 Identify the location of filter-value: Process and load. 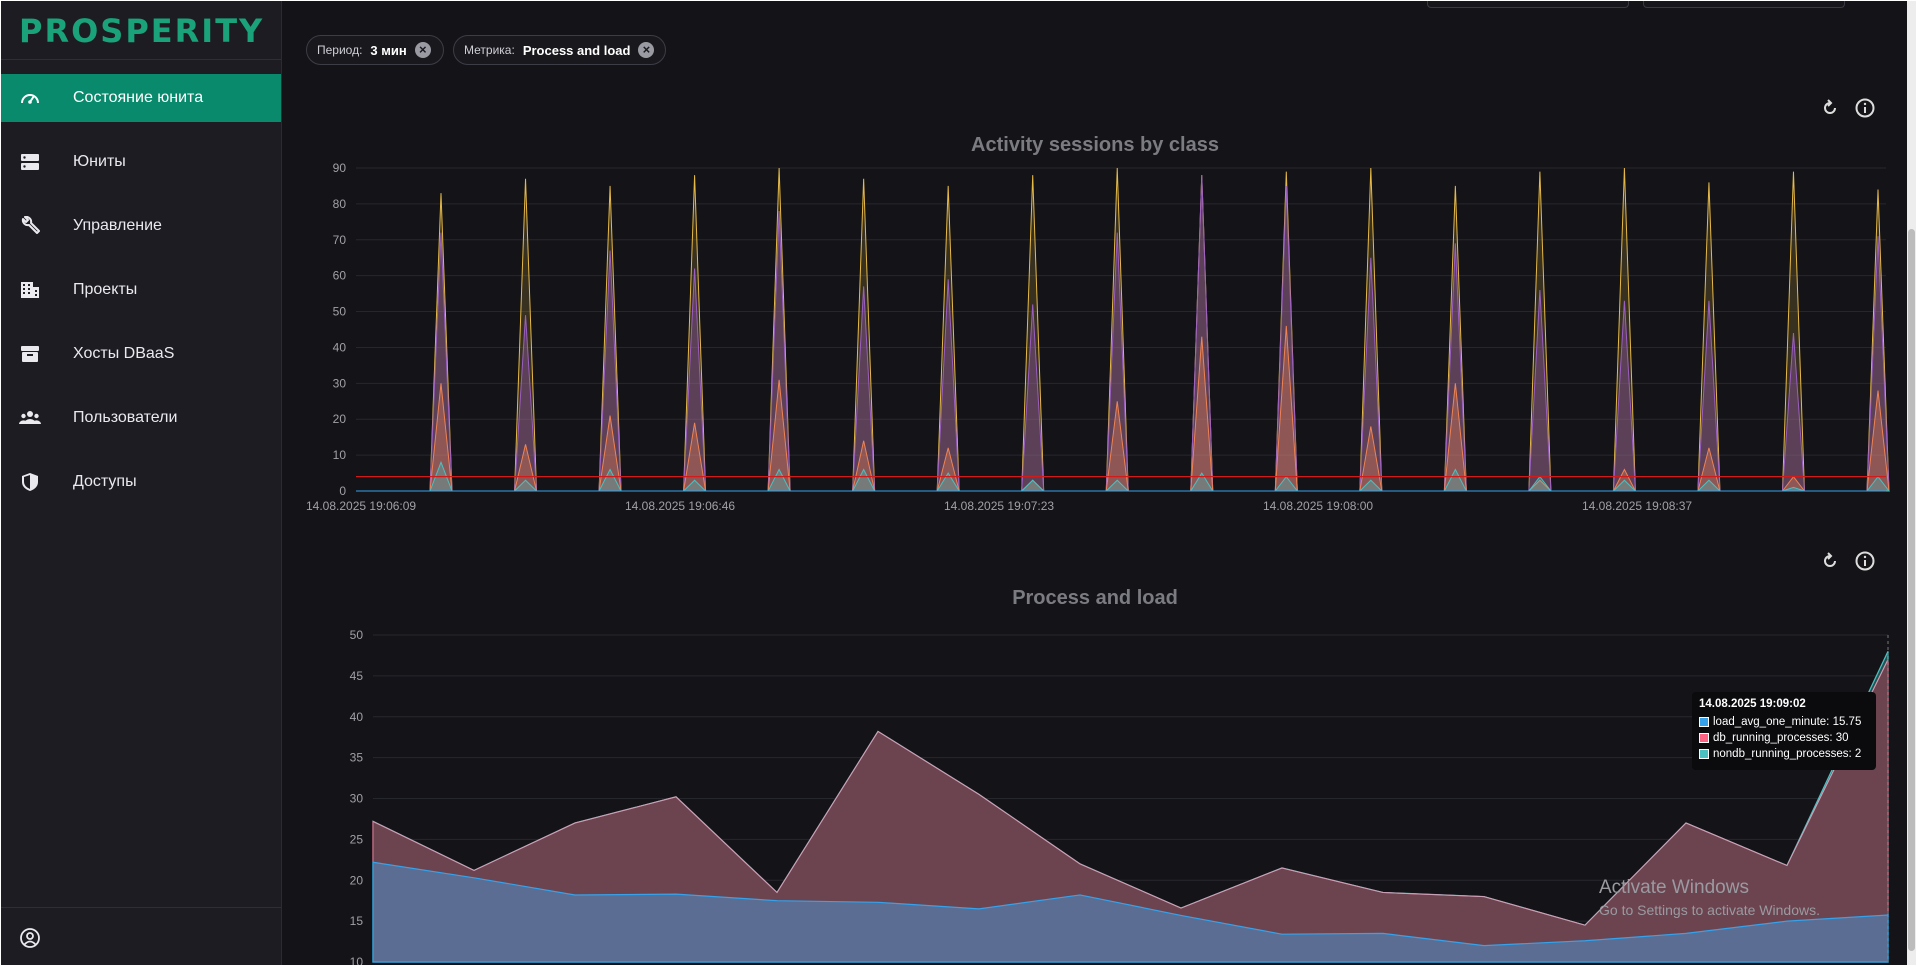
(576, 50).